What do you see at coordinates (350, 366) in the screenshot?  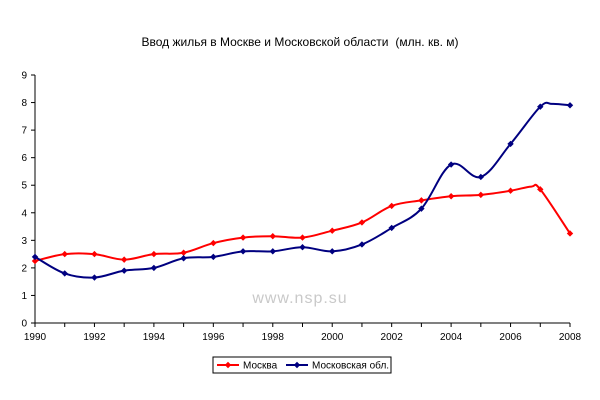 I see `legend-label-moscow-region: Московская обл.` at bounding box center [350, 366].